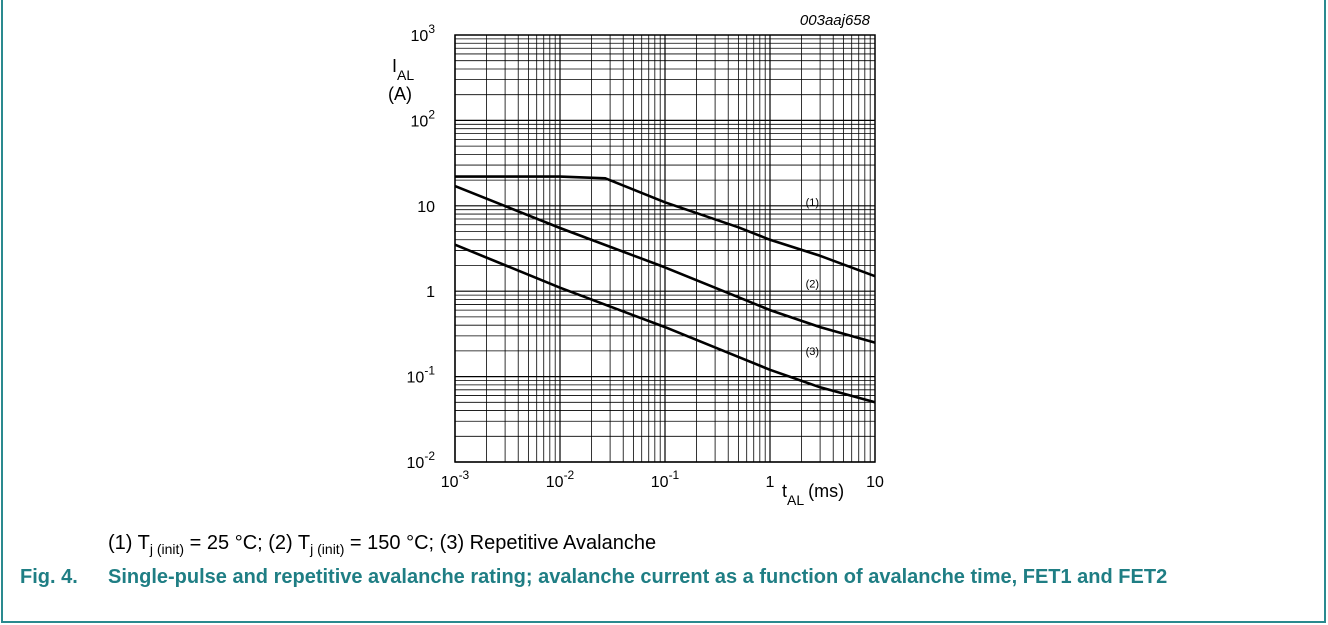 Image resolution: width=1328 pixels, height=625 pixels. What do you see at coordinates (426, 207) in the screenshot?
I see `y-tick-label: 10` at bounding box center [426, 207].